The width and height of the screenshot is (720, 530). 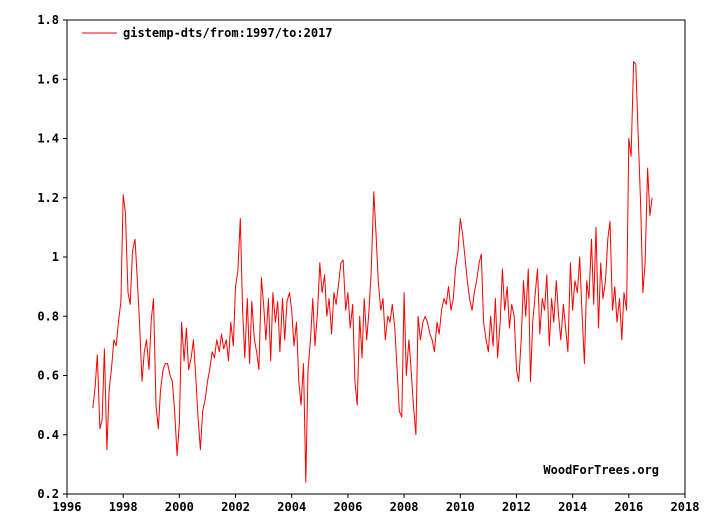 What do you see at coordinates (123, 507) in the screenshot?
I see `x-tick-label: 1998` at bounding box center [123, 507].